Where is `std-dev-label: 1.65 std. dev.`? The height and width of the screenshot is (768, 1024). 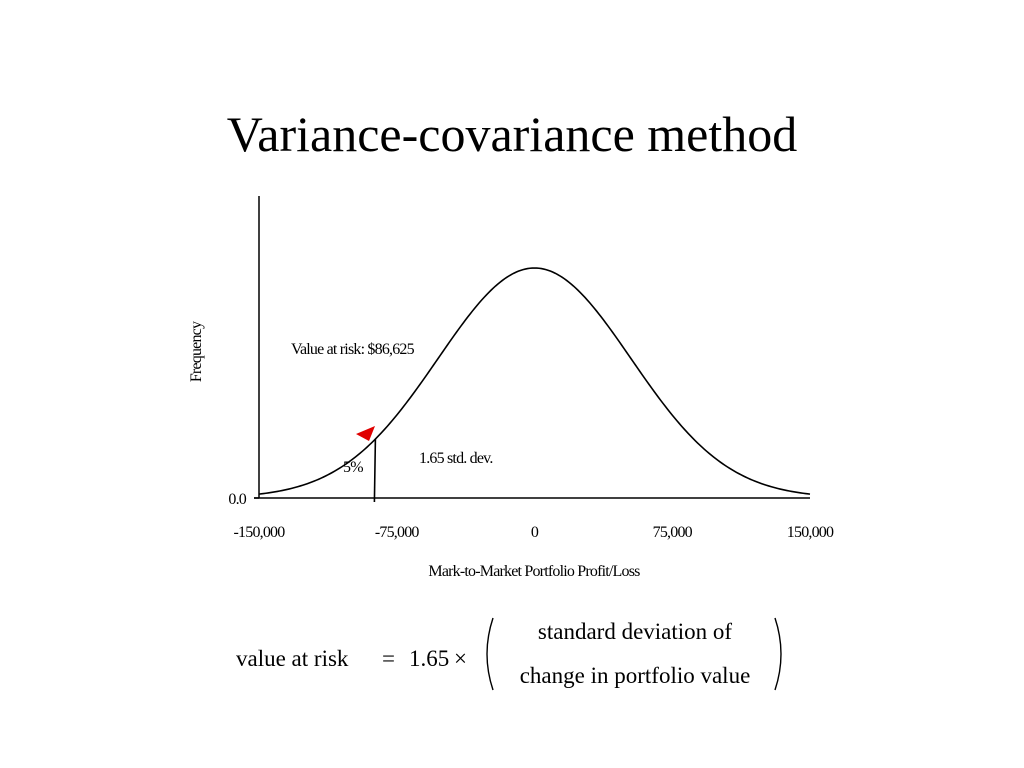 std-dev-label: 1.65 std. dev. is located at coordinates (456, 458).